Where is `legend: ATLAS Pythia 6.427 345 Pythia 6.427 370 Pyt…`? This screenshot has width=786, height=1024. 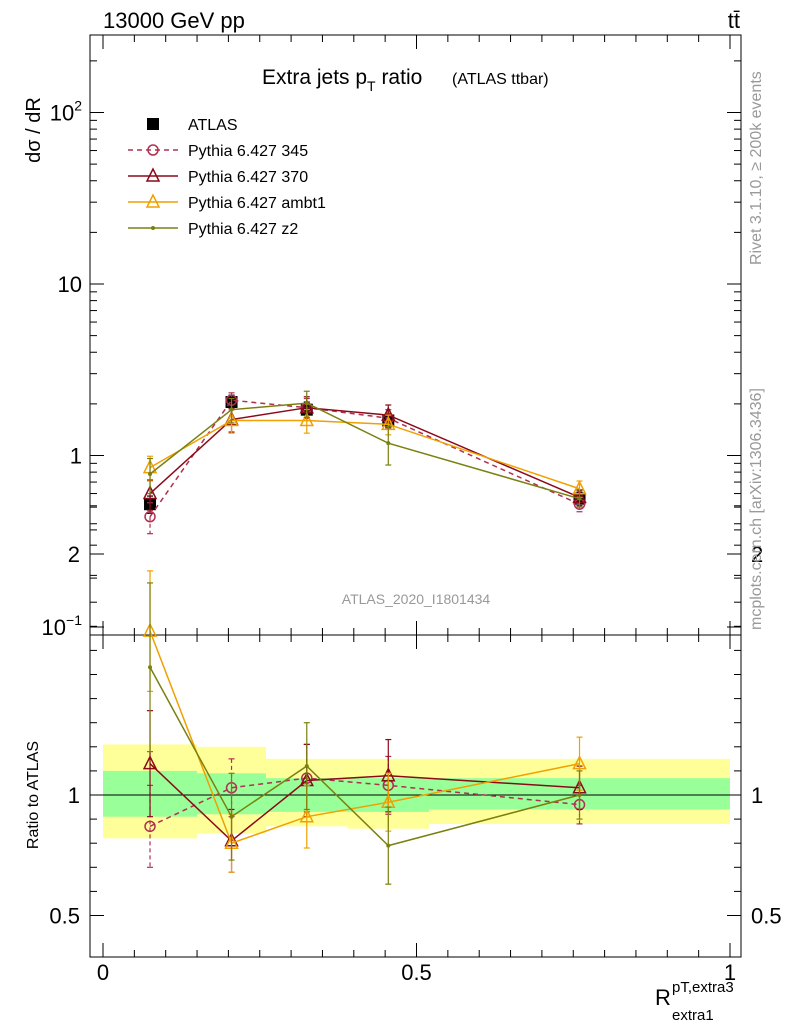
legend: ATLAS Pythia 6.427 345 Pythia 6.427 370 Pyt… is located at coordinates (227, 177).